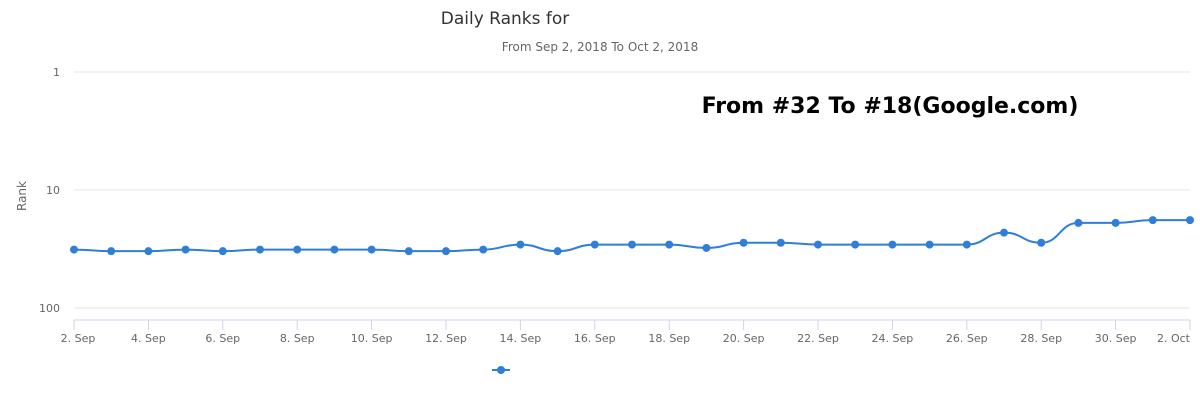  I want to click on y-tick-label: 100, so click(49, 308).